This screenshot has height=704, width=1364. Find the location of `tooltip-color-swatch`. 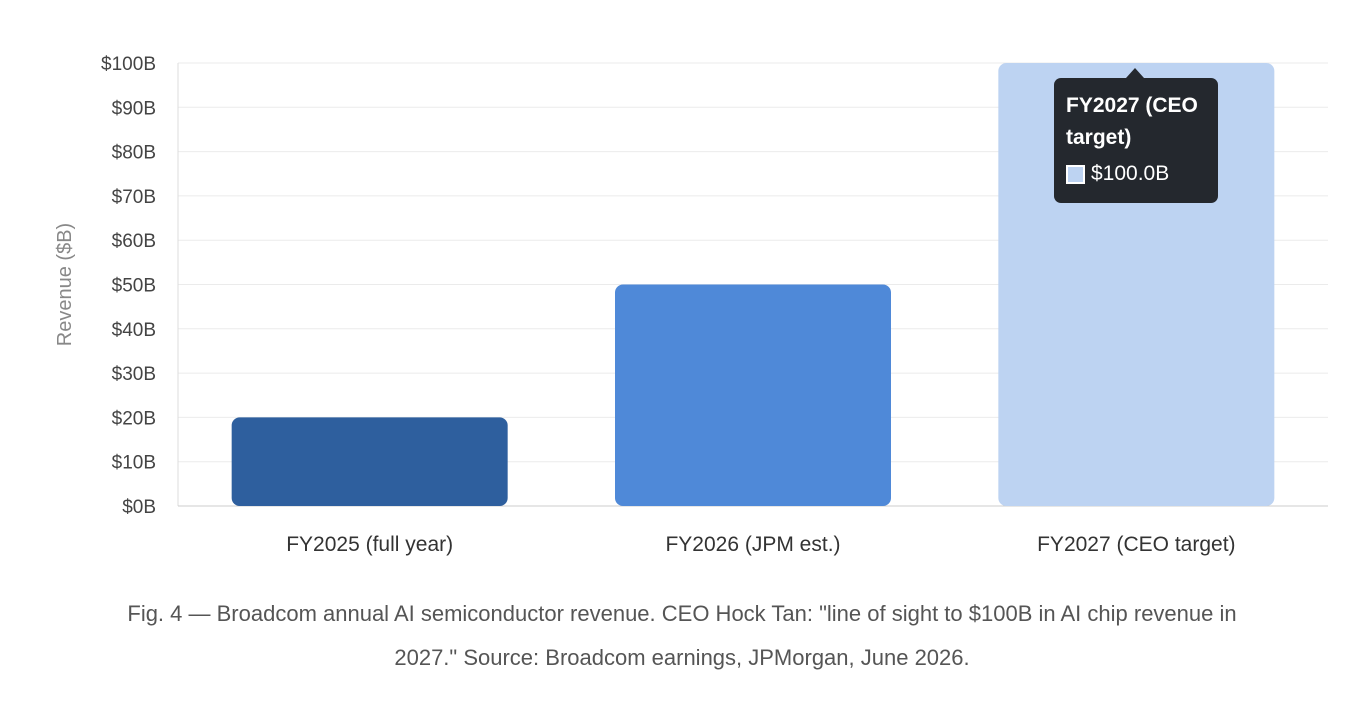

tooltip-color-swatch is located at coordinates (1075, 174).